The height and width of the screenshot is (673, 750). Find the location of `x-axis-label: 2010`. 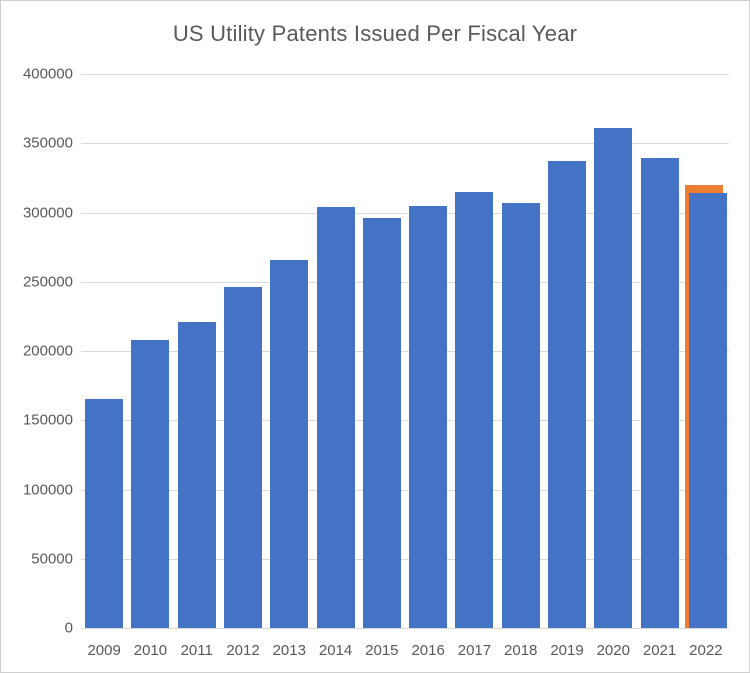

x-axis-label: 2010 is located at coordinates (150, 650).